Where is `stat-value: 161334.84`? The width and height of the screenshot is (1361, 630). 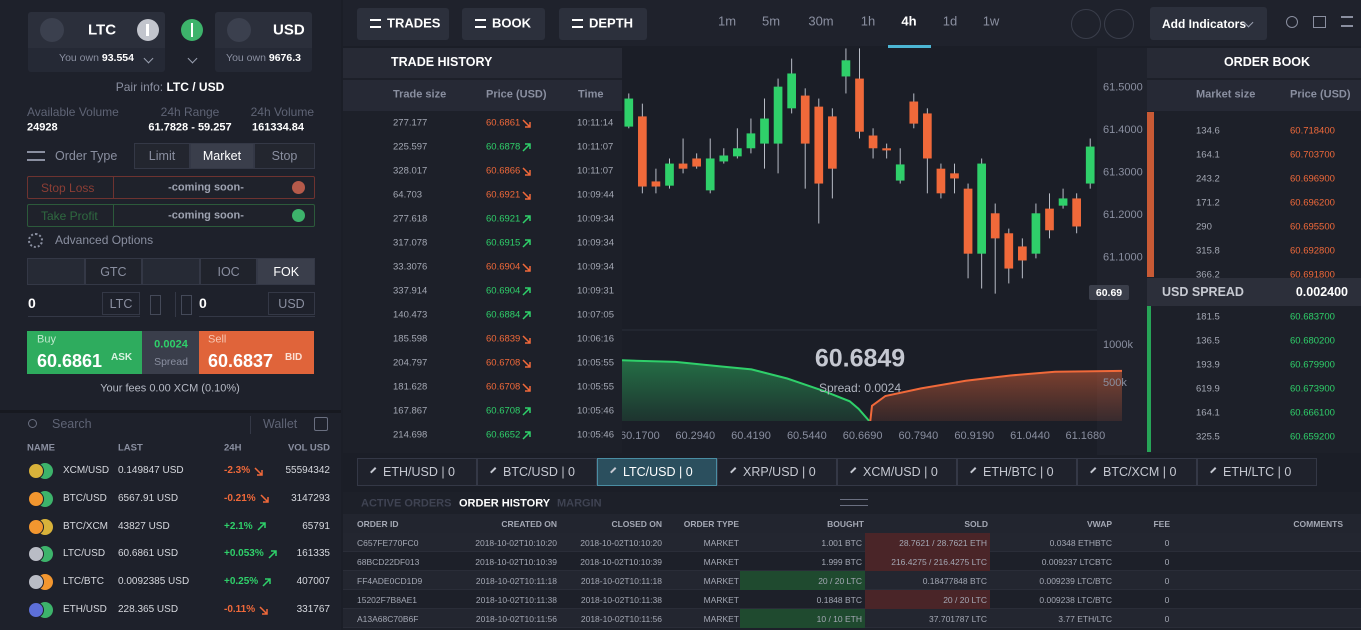 stat-value: 161334.84 is located at coordinates (278, 127).